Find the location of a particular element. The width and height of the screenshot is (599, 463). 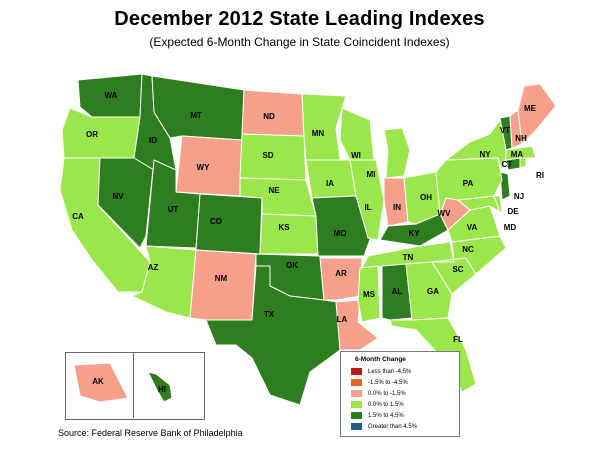

legend-item-less-than-neg-4-5: Less than -4.5% is located at coordinates (381, 372).